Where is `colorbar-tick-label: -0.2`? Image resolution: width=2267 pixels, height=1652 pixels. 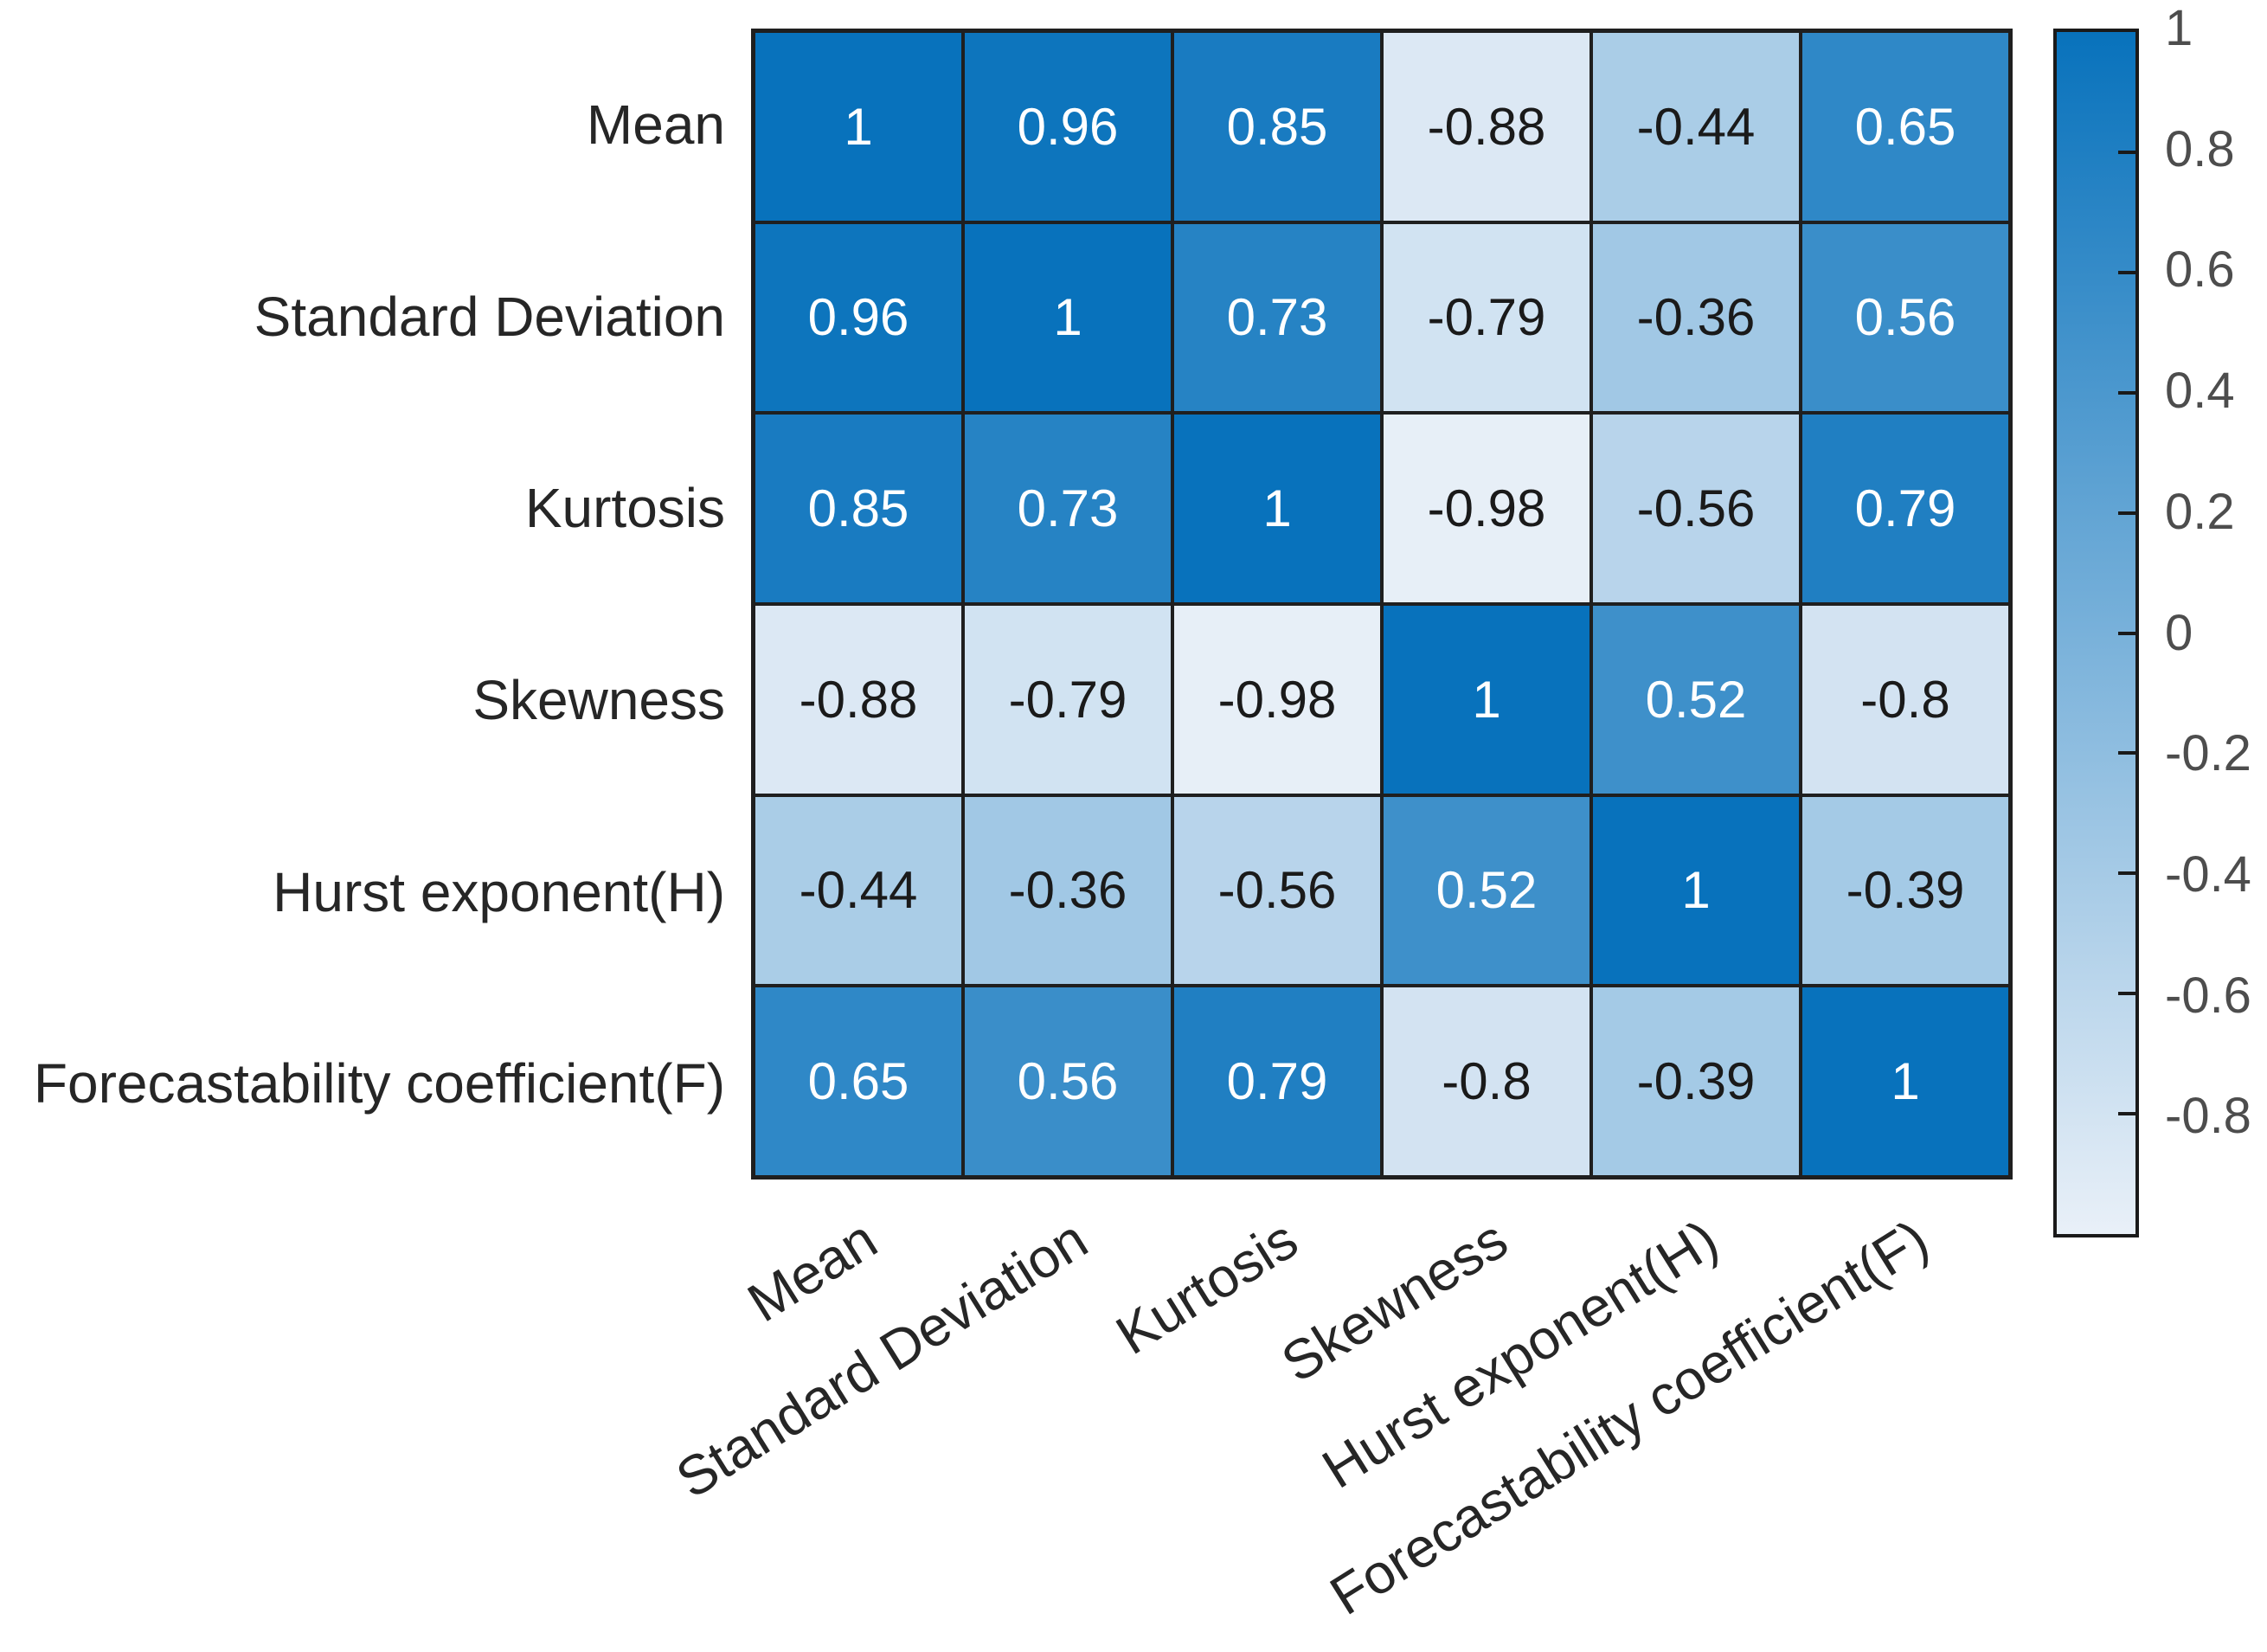
colorbar-tick-label: -0.2 is located at coordinates (2208, 753).